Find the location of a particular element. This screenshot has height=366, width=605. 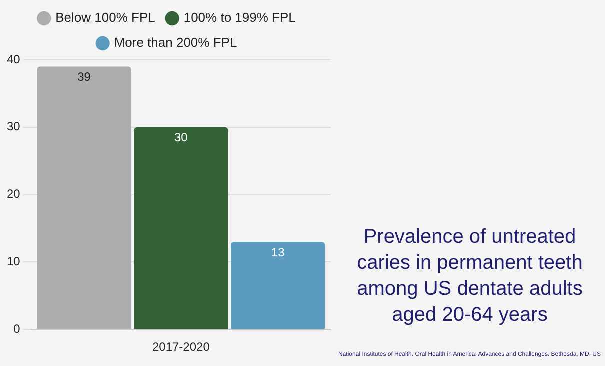

data-label: 39 is located at coordinates (85, 77).